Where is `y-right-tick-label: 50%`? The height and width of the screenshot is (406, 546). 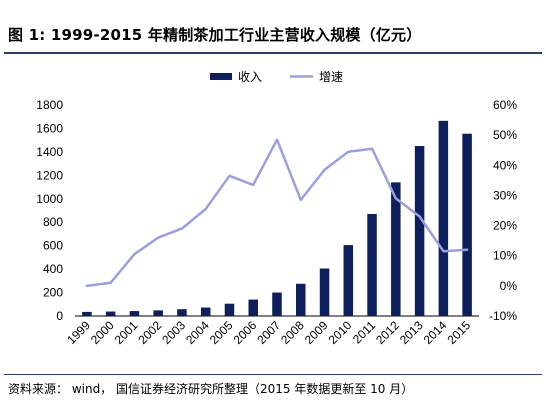
y-right-tick-label: 50% is located at coordinates (505, 135).